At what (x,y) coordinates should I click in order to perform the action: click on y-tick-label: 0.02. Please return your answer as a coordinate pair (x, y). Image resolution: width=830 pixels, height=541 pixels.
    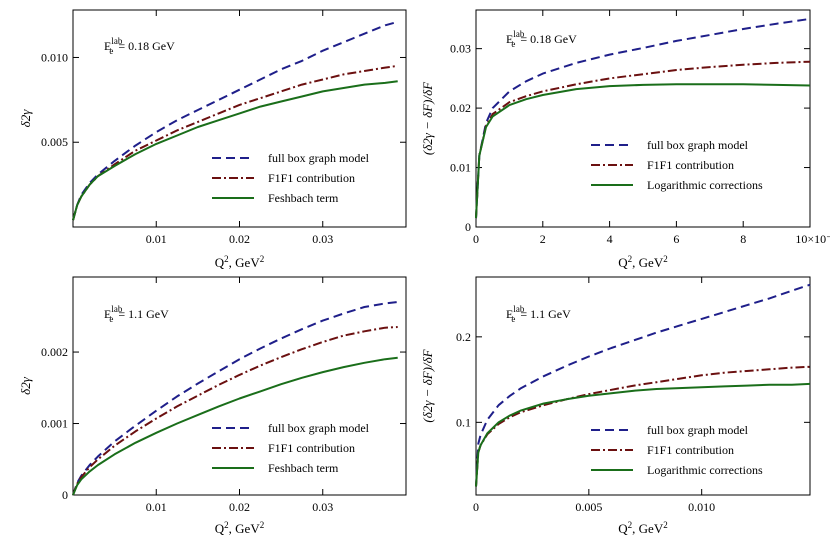
    Looking at the image, I should click on (460, 108).